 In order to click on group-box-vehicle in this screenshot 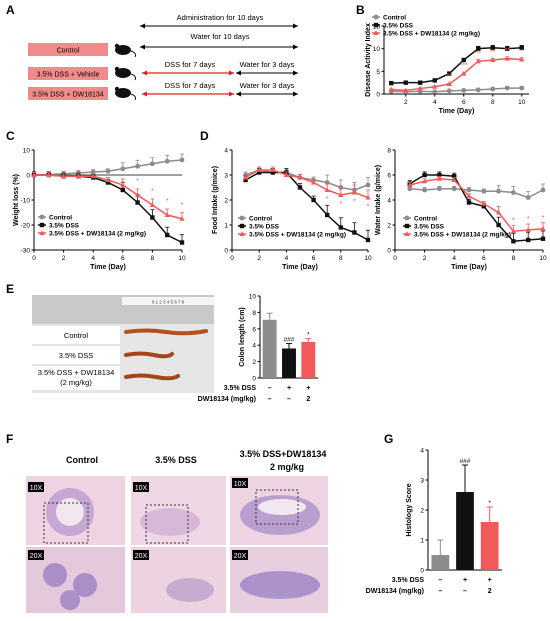, I will do `click(68, 73)`.